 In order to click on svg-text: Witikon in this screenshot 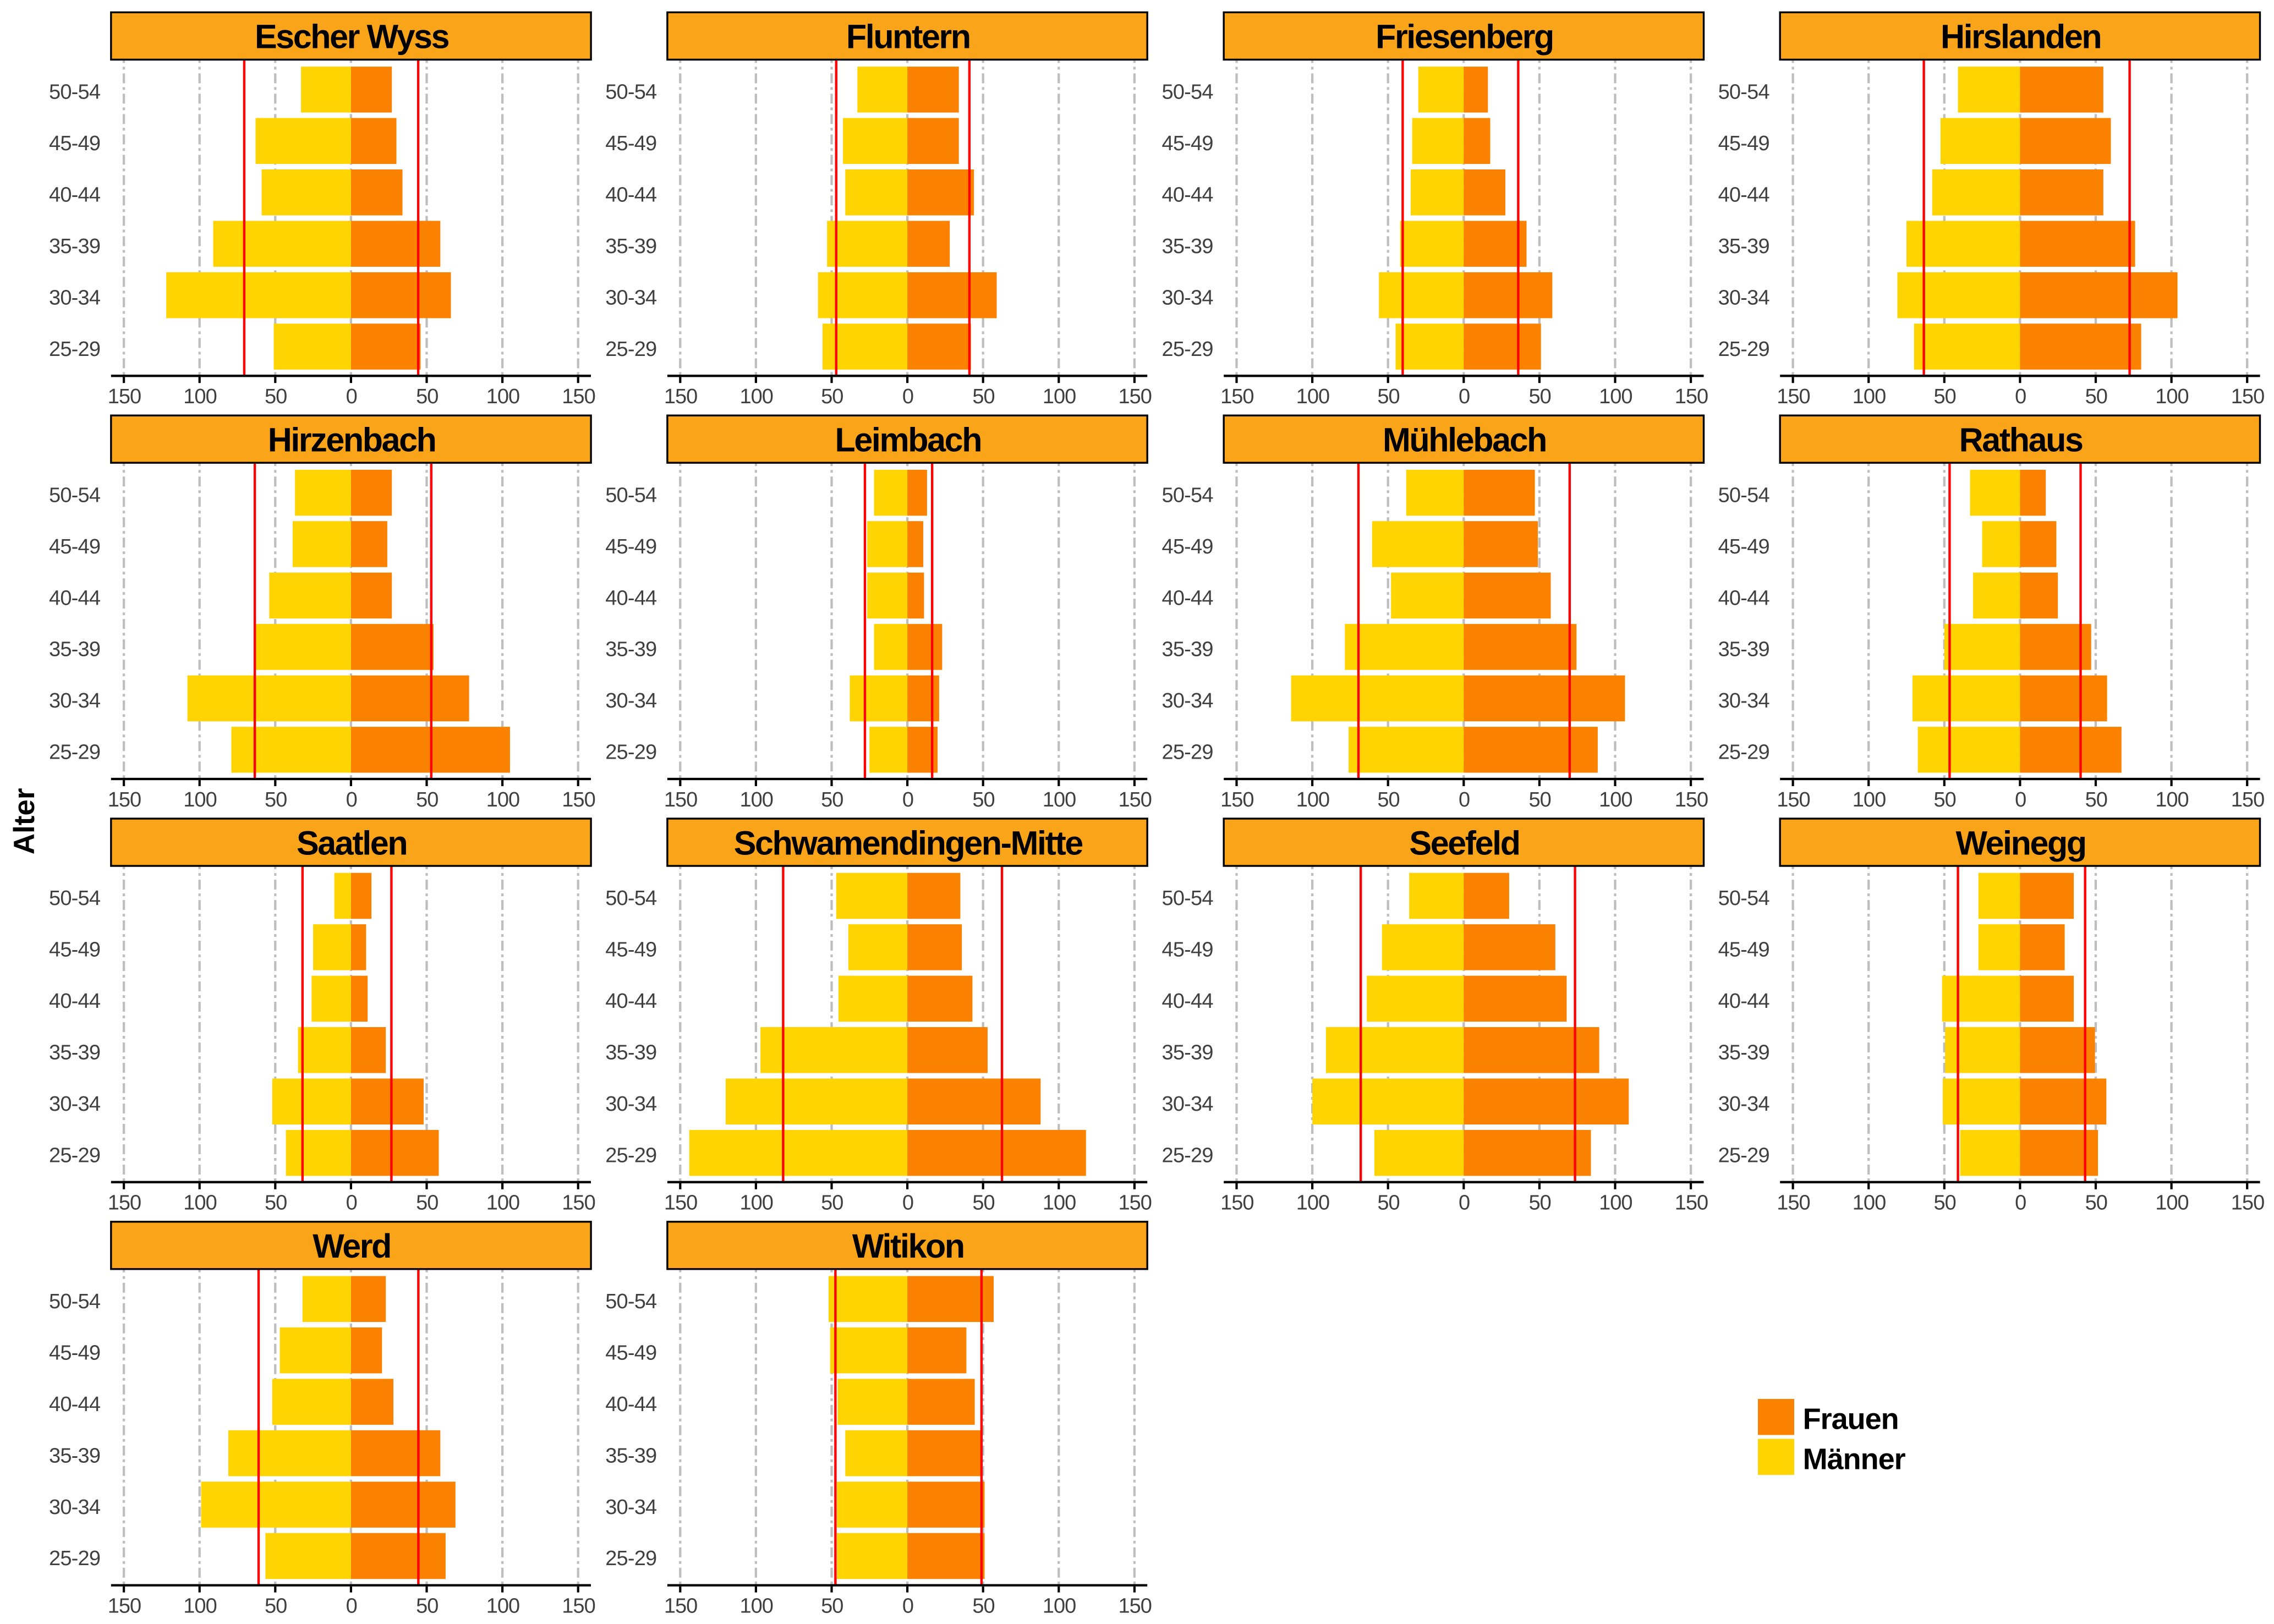, I will do `click(908, 1246)`.